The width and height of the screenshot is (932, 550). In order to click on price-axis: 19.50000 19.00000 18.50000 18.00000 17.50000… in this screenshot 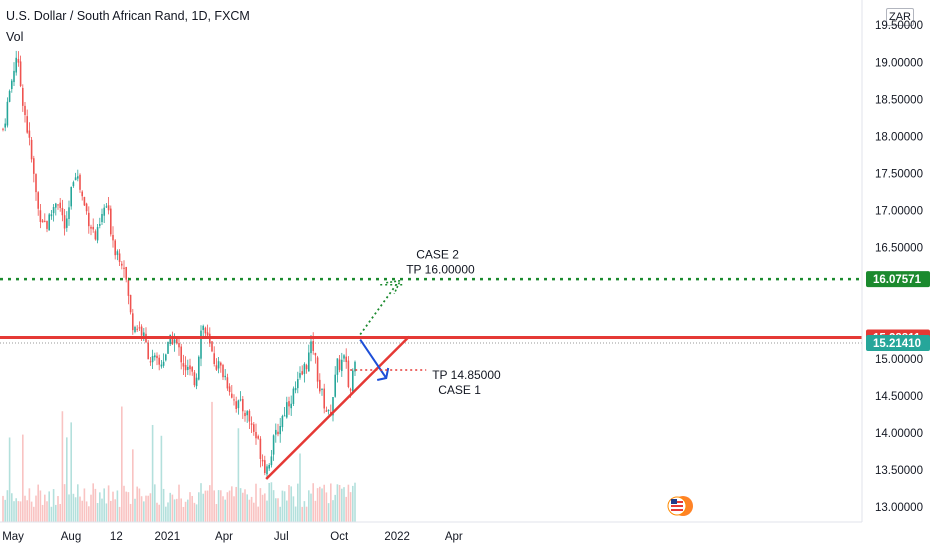, I will do `click(899, 267)`.